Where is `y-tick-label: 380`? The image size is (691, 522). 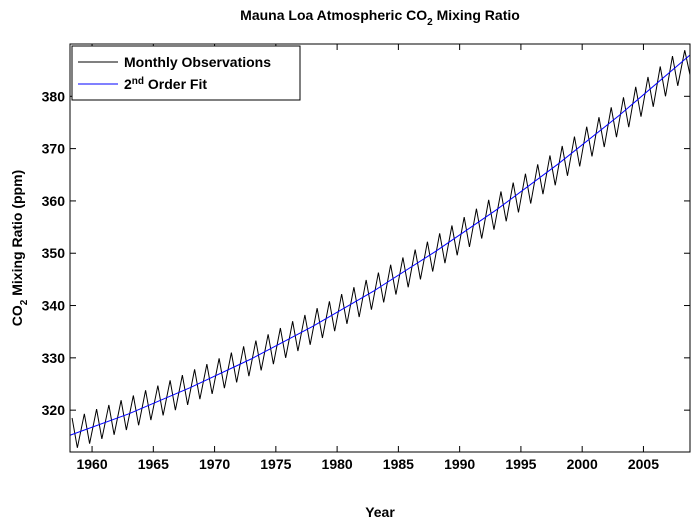 y-tick-label: 380 is located at coordinates (54, 96).